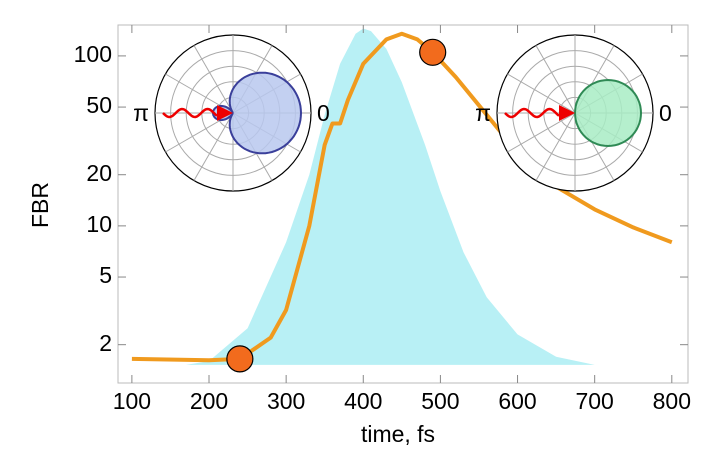  What do you see at coordinates (99, 224) in the screenshot?
I see `y-tick-label: 10` at bounding box center [99, 224].